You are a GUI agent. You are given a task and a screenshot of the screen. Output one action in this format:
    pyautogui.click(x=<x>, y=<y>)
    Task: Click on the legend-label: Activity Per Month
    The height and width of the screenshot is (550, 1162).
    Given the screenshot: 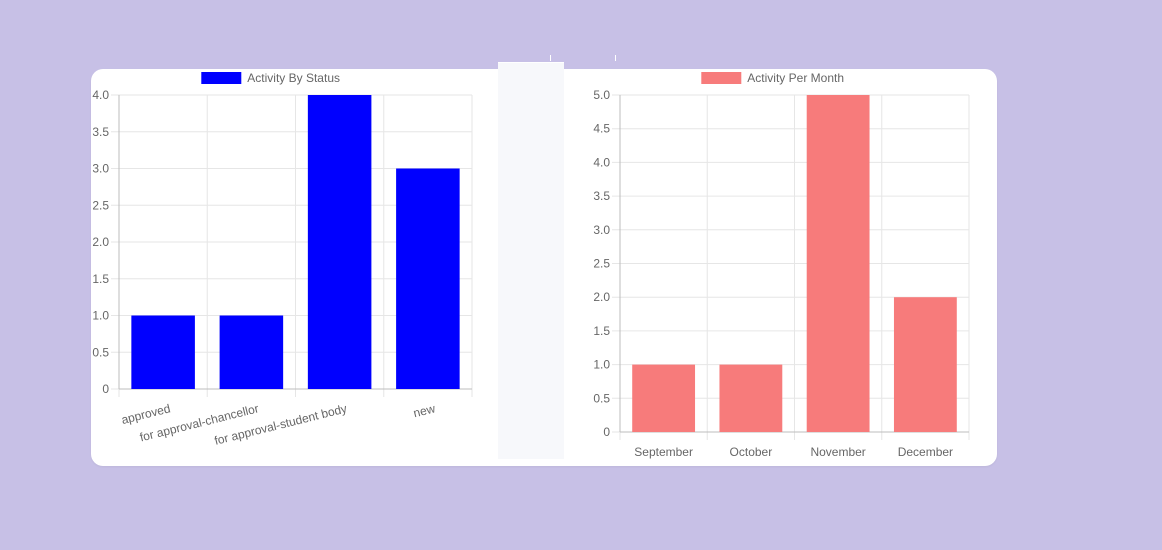 What is the action you would take?
    pyautogui.click(x=795, y=78)
    